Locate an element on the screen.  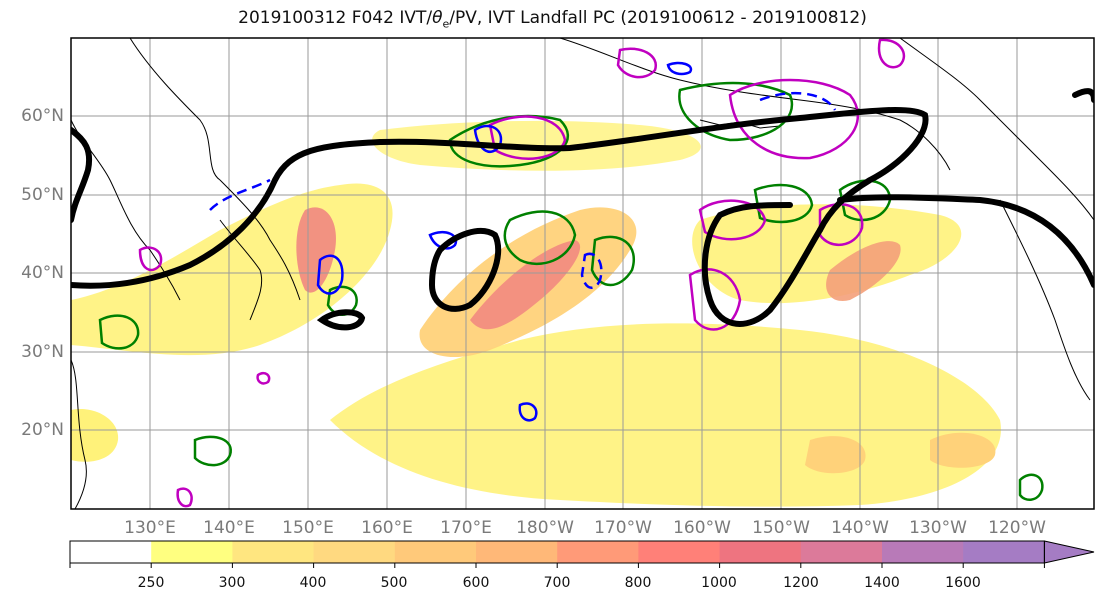
lat-label-50n: 50°N is located at coordinates (42, 195).